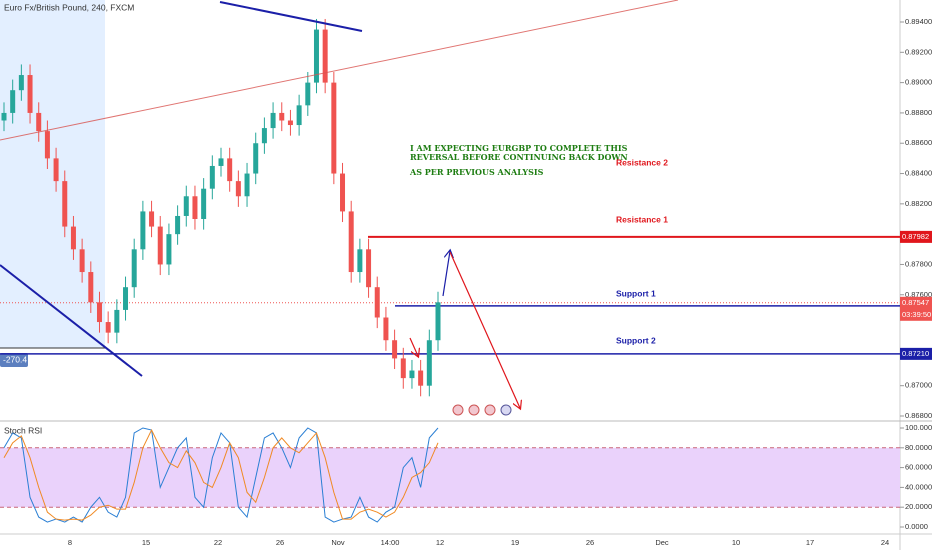  Describe the element at coordinates (918, 486) in the screenshot. I see `y-tick-label: 40.0000` at that location.